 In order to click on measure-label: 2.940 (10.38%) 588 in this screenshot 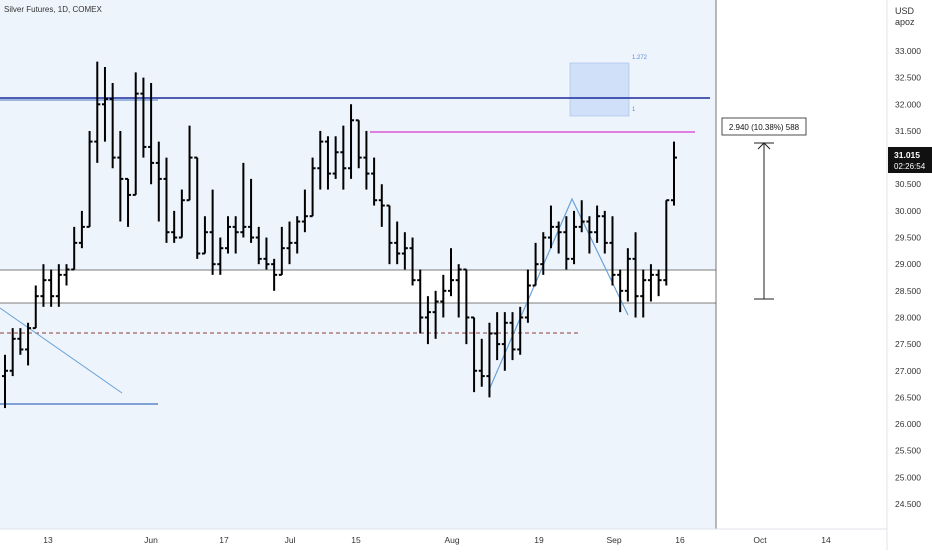, I will do `click(764, 127)`.